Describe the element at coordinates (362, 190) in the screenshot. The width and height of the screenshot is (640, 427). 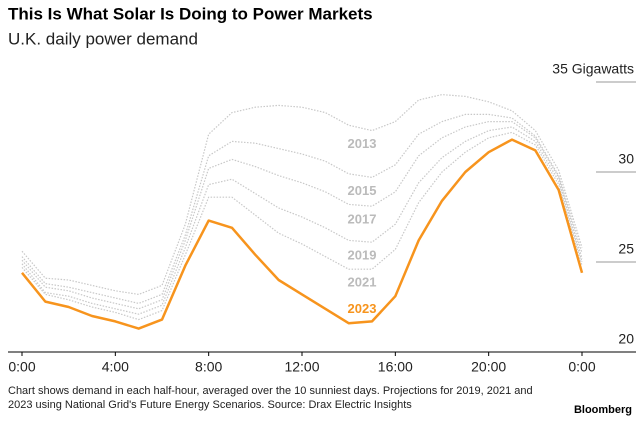
I see `series-label: 2015` at that location.